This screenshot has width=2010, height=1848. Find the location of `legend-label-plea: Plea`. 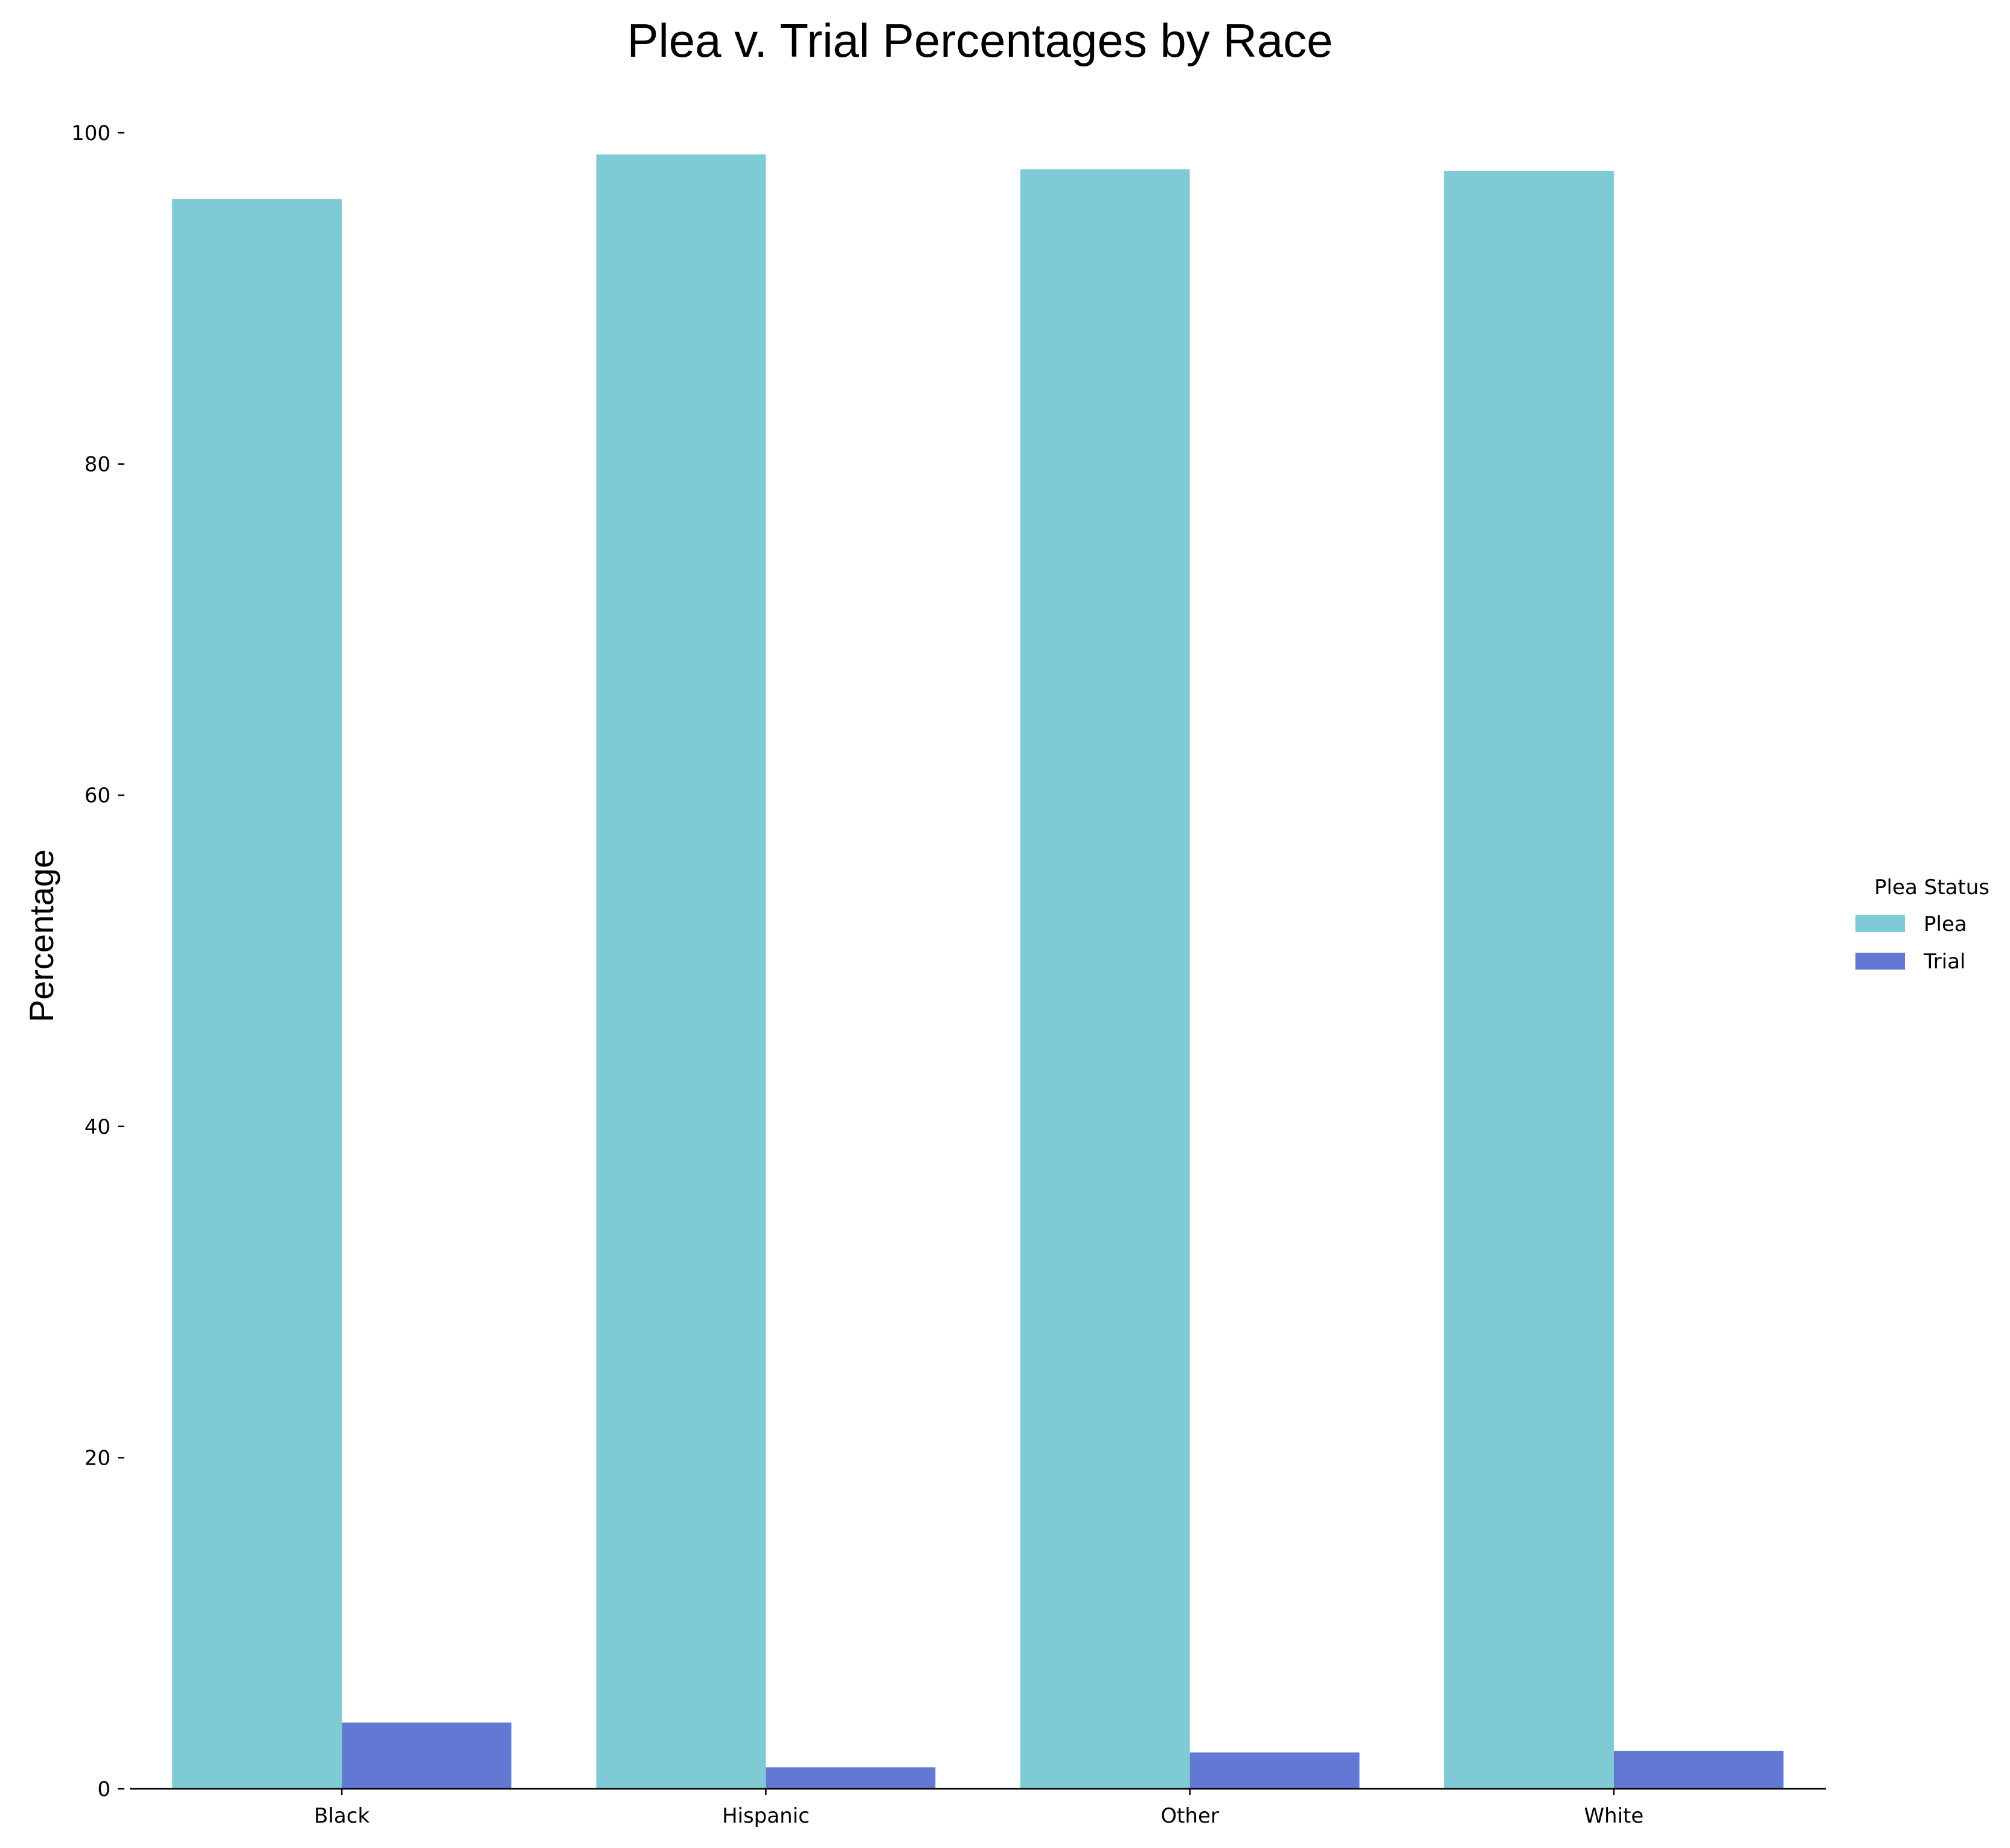

legend-label-plea: Plea is located at coordinates (1945, 924).